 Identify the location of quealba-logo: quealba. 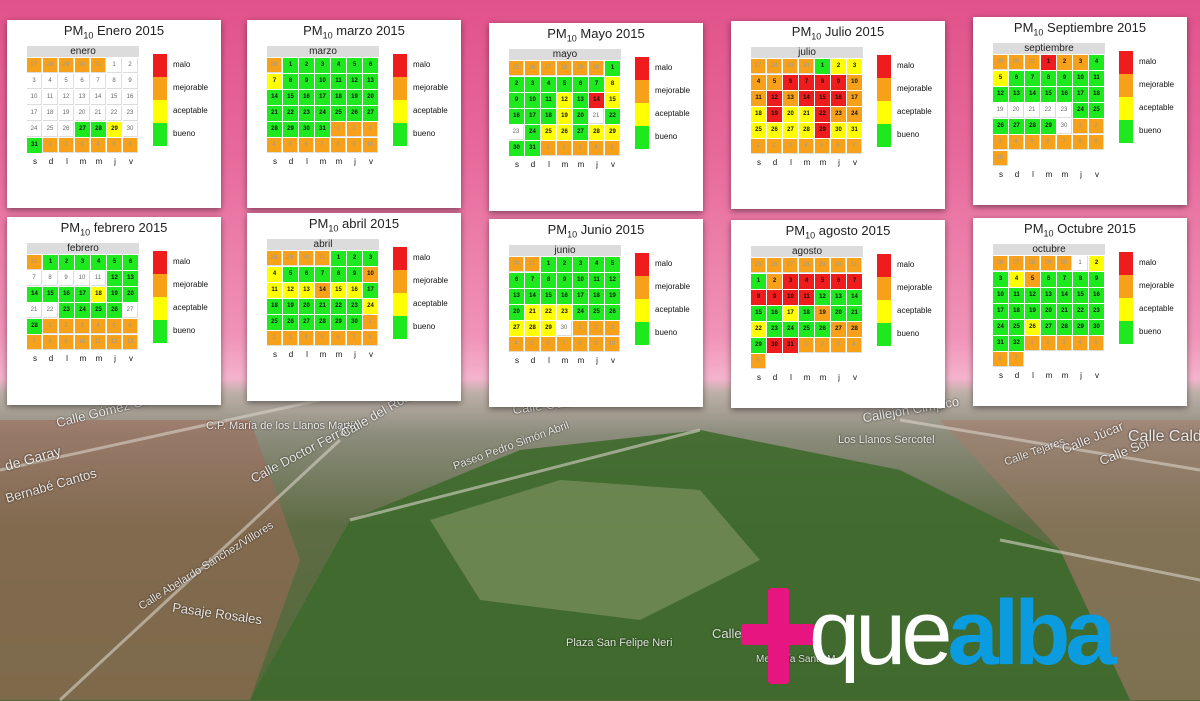
(956, 633).